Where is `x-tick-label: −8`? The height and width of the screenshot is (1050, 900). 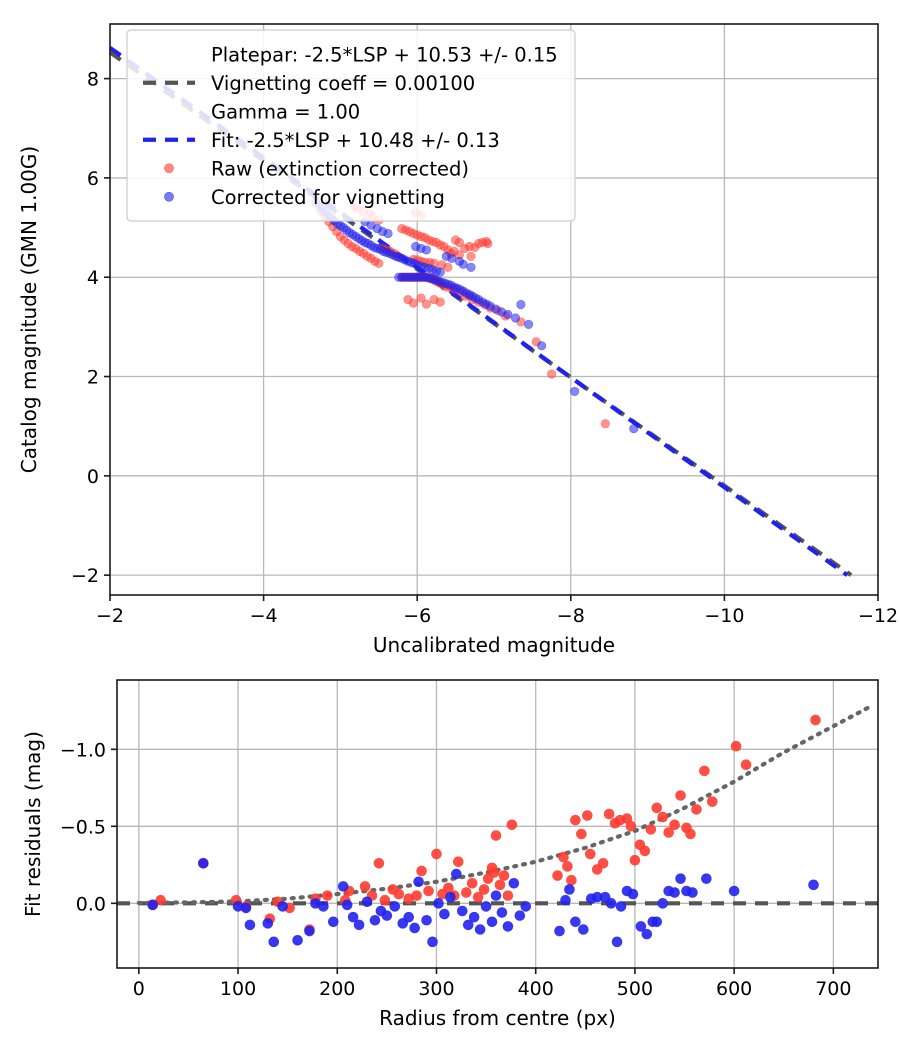 x-tick-label: −8 is located at coordinates (571, 616).